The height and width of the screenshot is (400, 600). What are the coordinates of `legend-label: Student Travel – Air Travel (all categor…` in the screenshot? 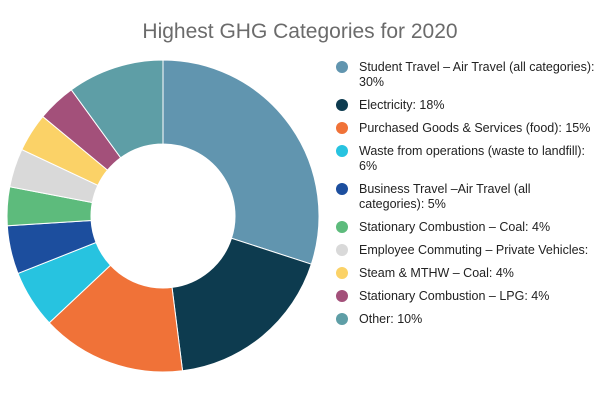 It's located at (477, 74).